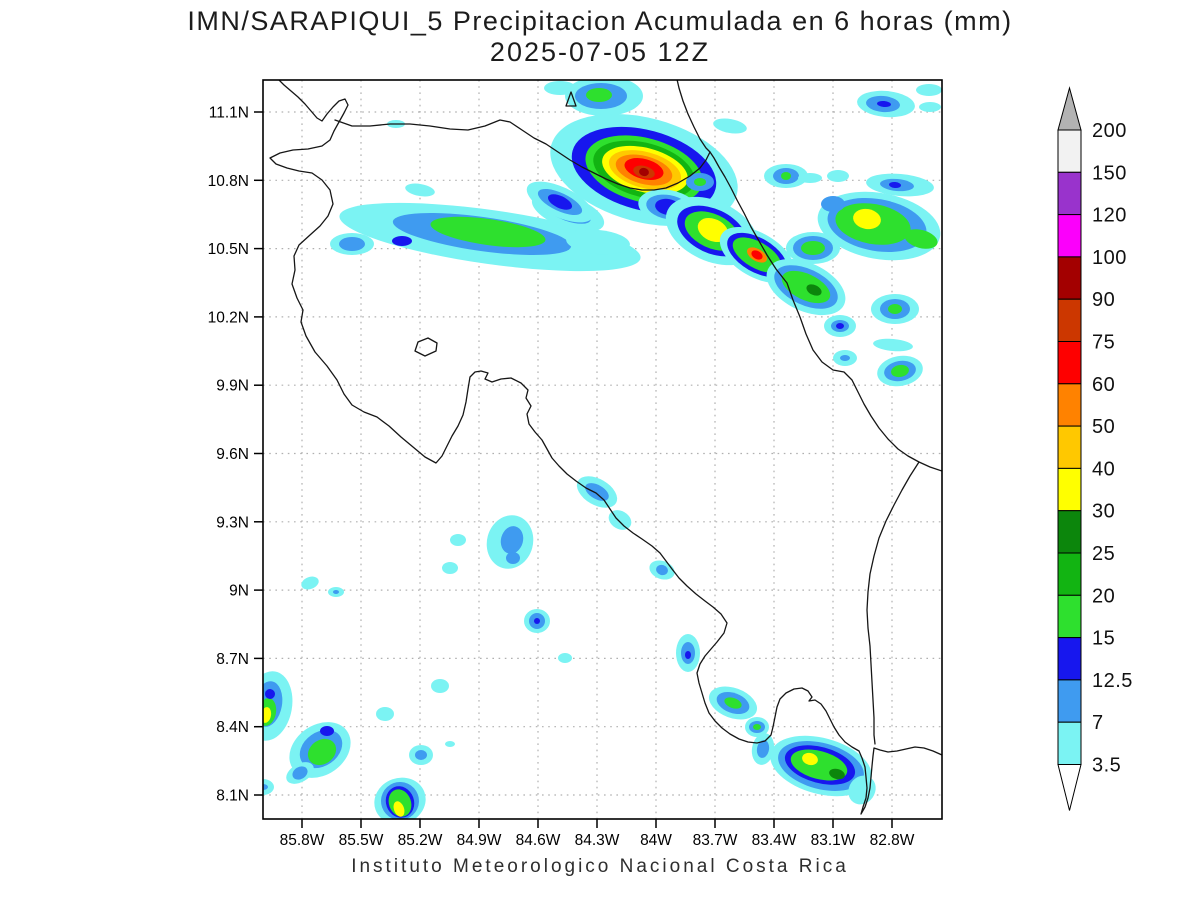 The width and height of the screenshot is (1200, 900). I want to click on x-axis-tick-label: 84.3W, so click(597, 840).